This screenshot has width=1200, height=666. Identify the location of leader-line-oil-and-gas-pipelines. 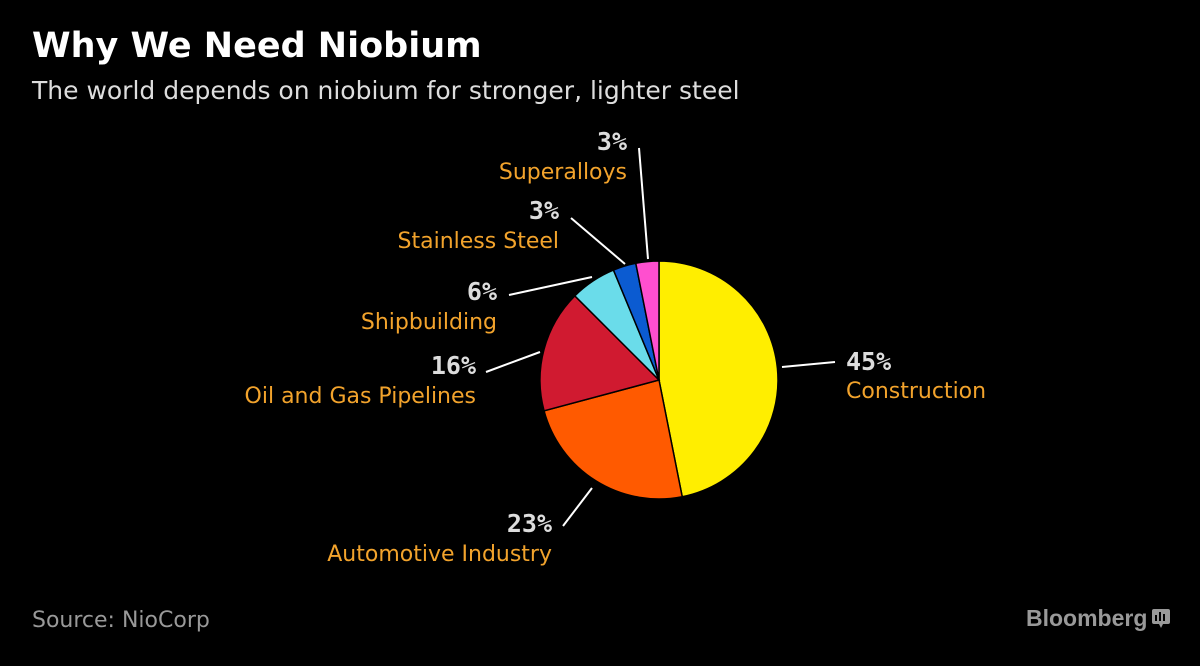
(513, 362).